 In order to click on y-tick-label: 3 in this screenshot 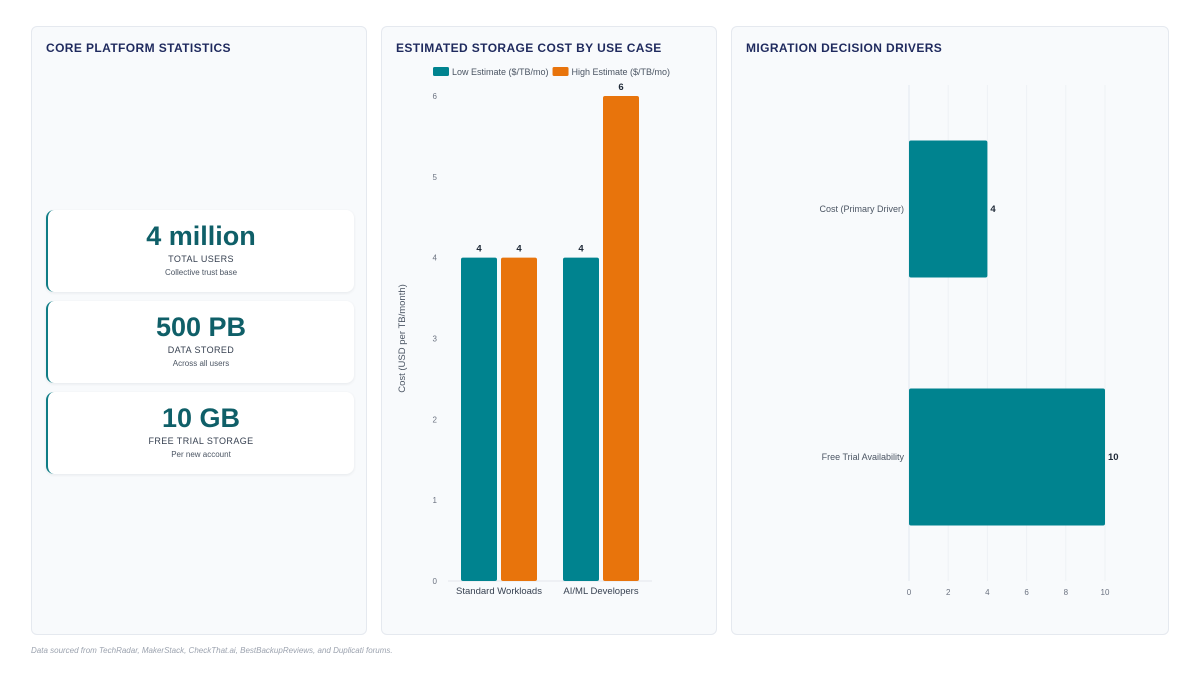, I will do `click(435, 339)`.